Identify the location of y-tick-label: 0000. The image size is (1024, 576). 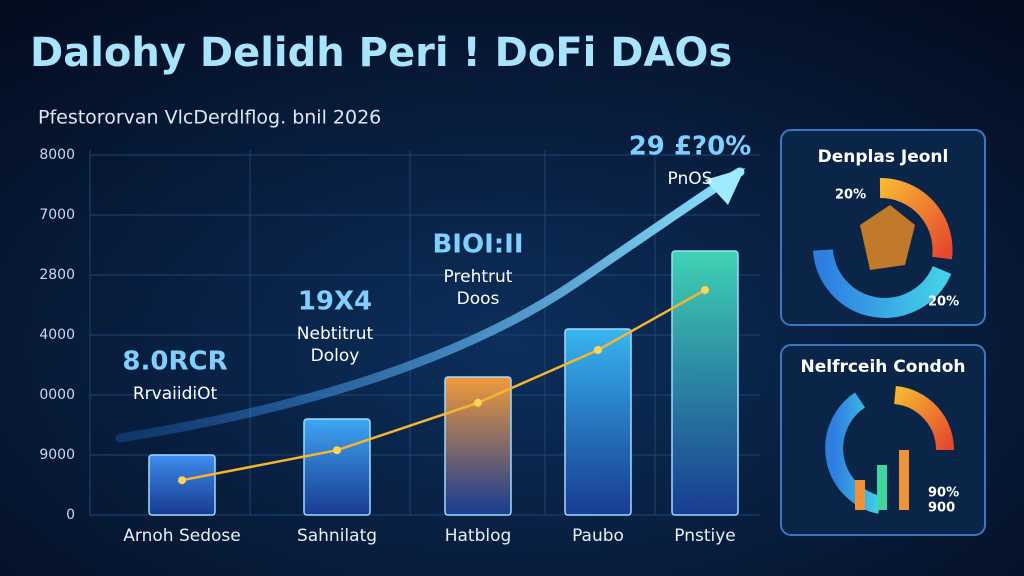
(57, 395).